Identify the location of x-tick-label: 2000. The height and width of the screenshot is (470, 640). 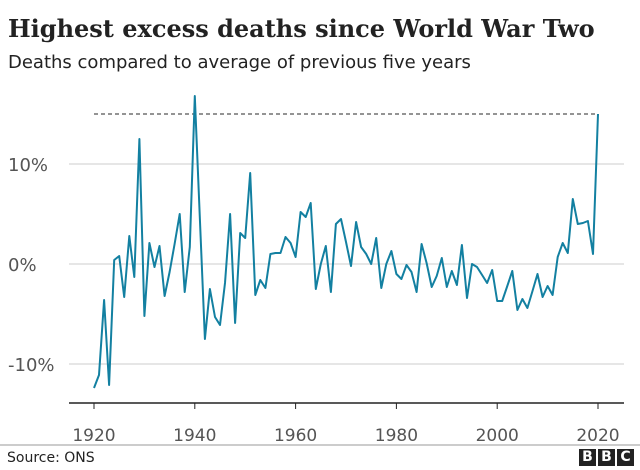
(497, 436).